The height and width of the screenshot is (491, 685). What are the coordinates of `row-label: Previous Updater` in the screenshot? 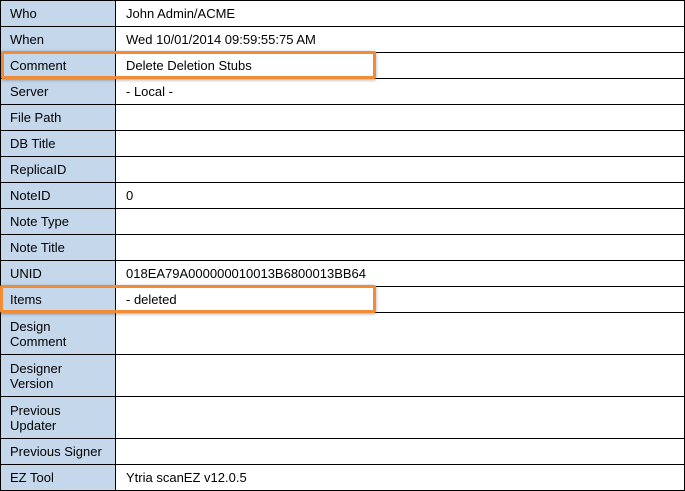 It's located at (58, 417).